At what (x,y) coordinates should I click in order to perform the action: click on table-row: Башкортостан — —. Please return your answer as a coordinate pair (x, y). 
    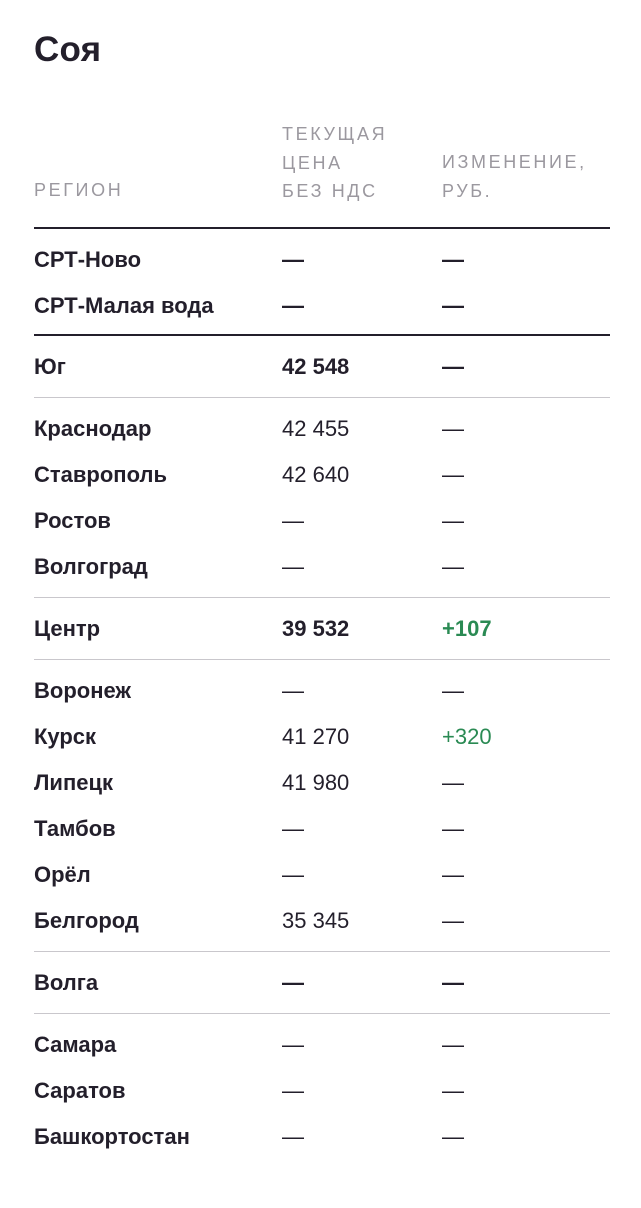
    Looking at the image, I should click on (322, 1137).